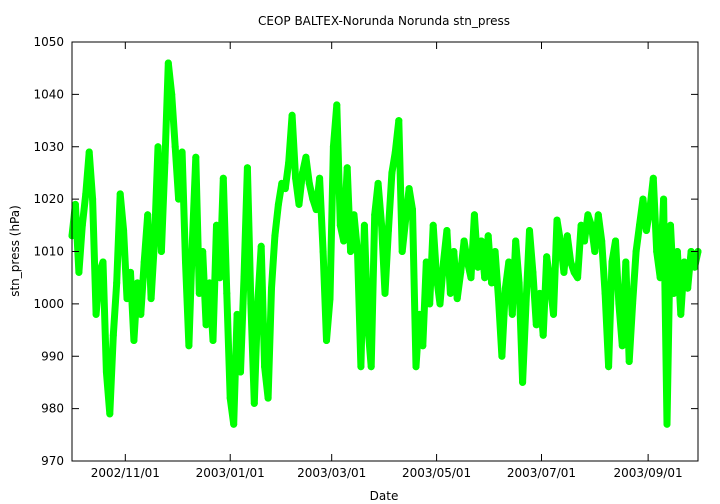 Image resolution: width=720 pixels, height=504 pixels. What do you see at coordinates (15, 251) in the screenshot?
I see `y-axis-label: stn_press (hPa)` at bounding box center [15, 251].